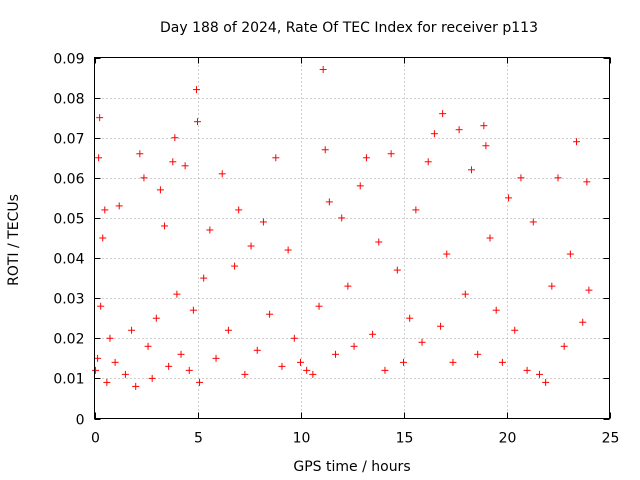 This screenshot has width=640, height=480. Describe the element at coordinates (198, 439) in the screenshot. I see `x-tick-label: 5` at that location.